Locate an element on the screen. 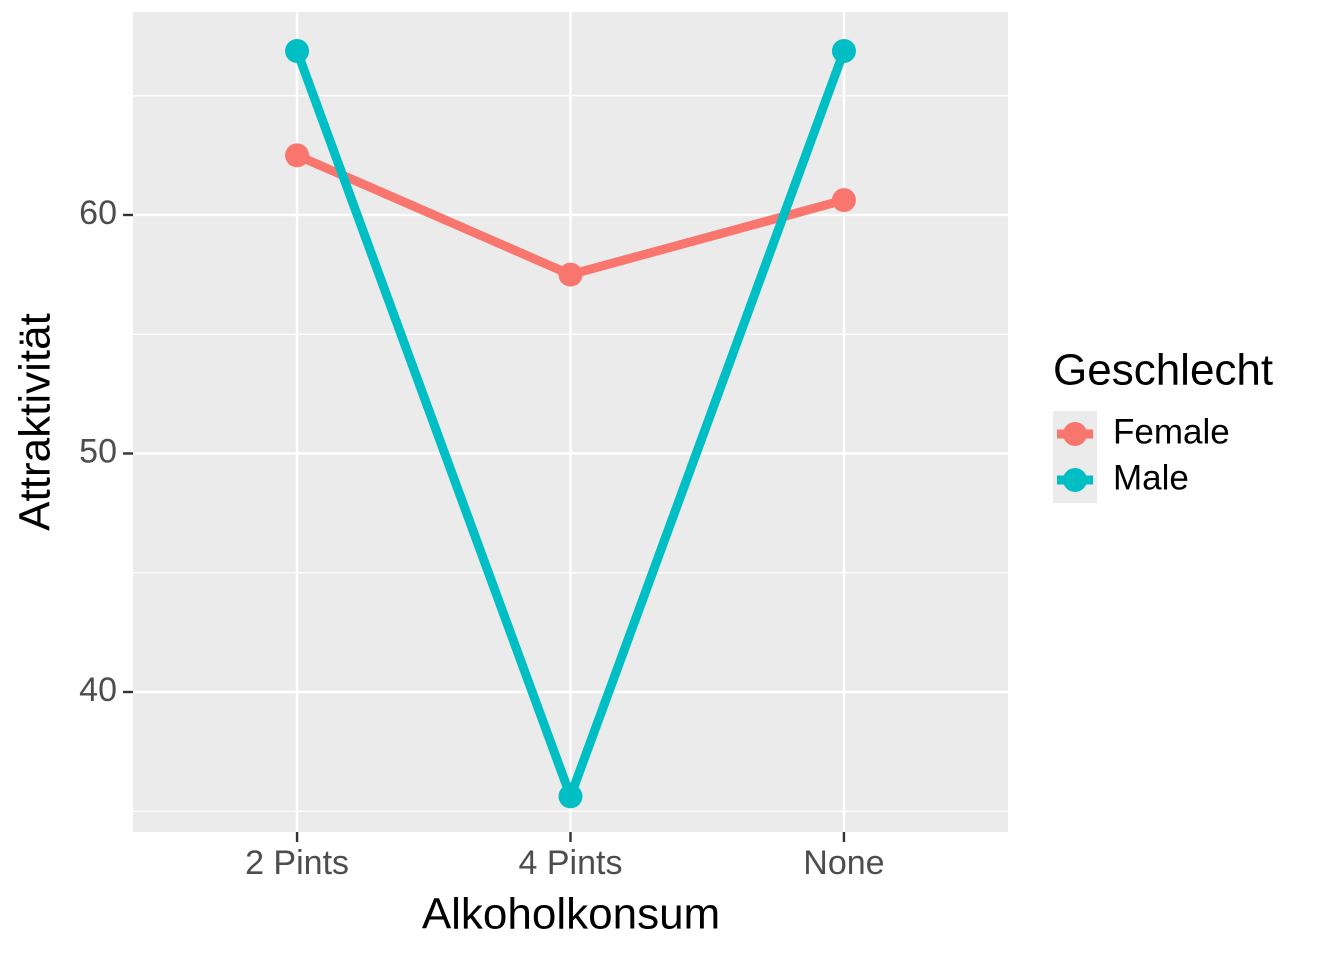  legend-label: Male is located at coordinates (1151, 477).